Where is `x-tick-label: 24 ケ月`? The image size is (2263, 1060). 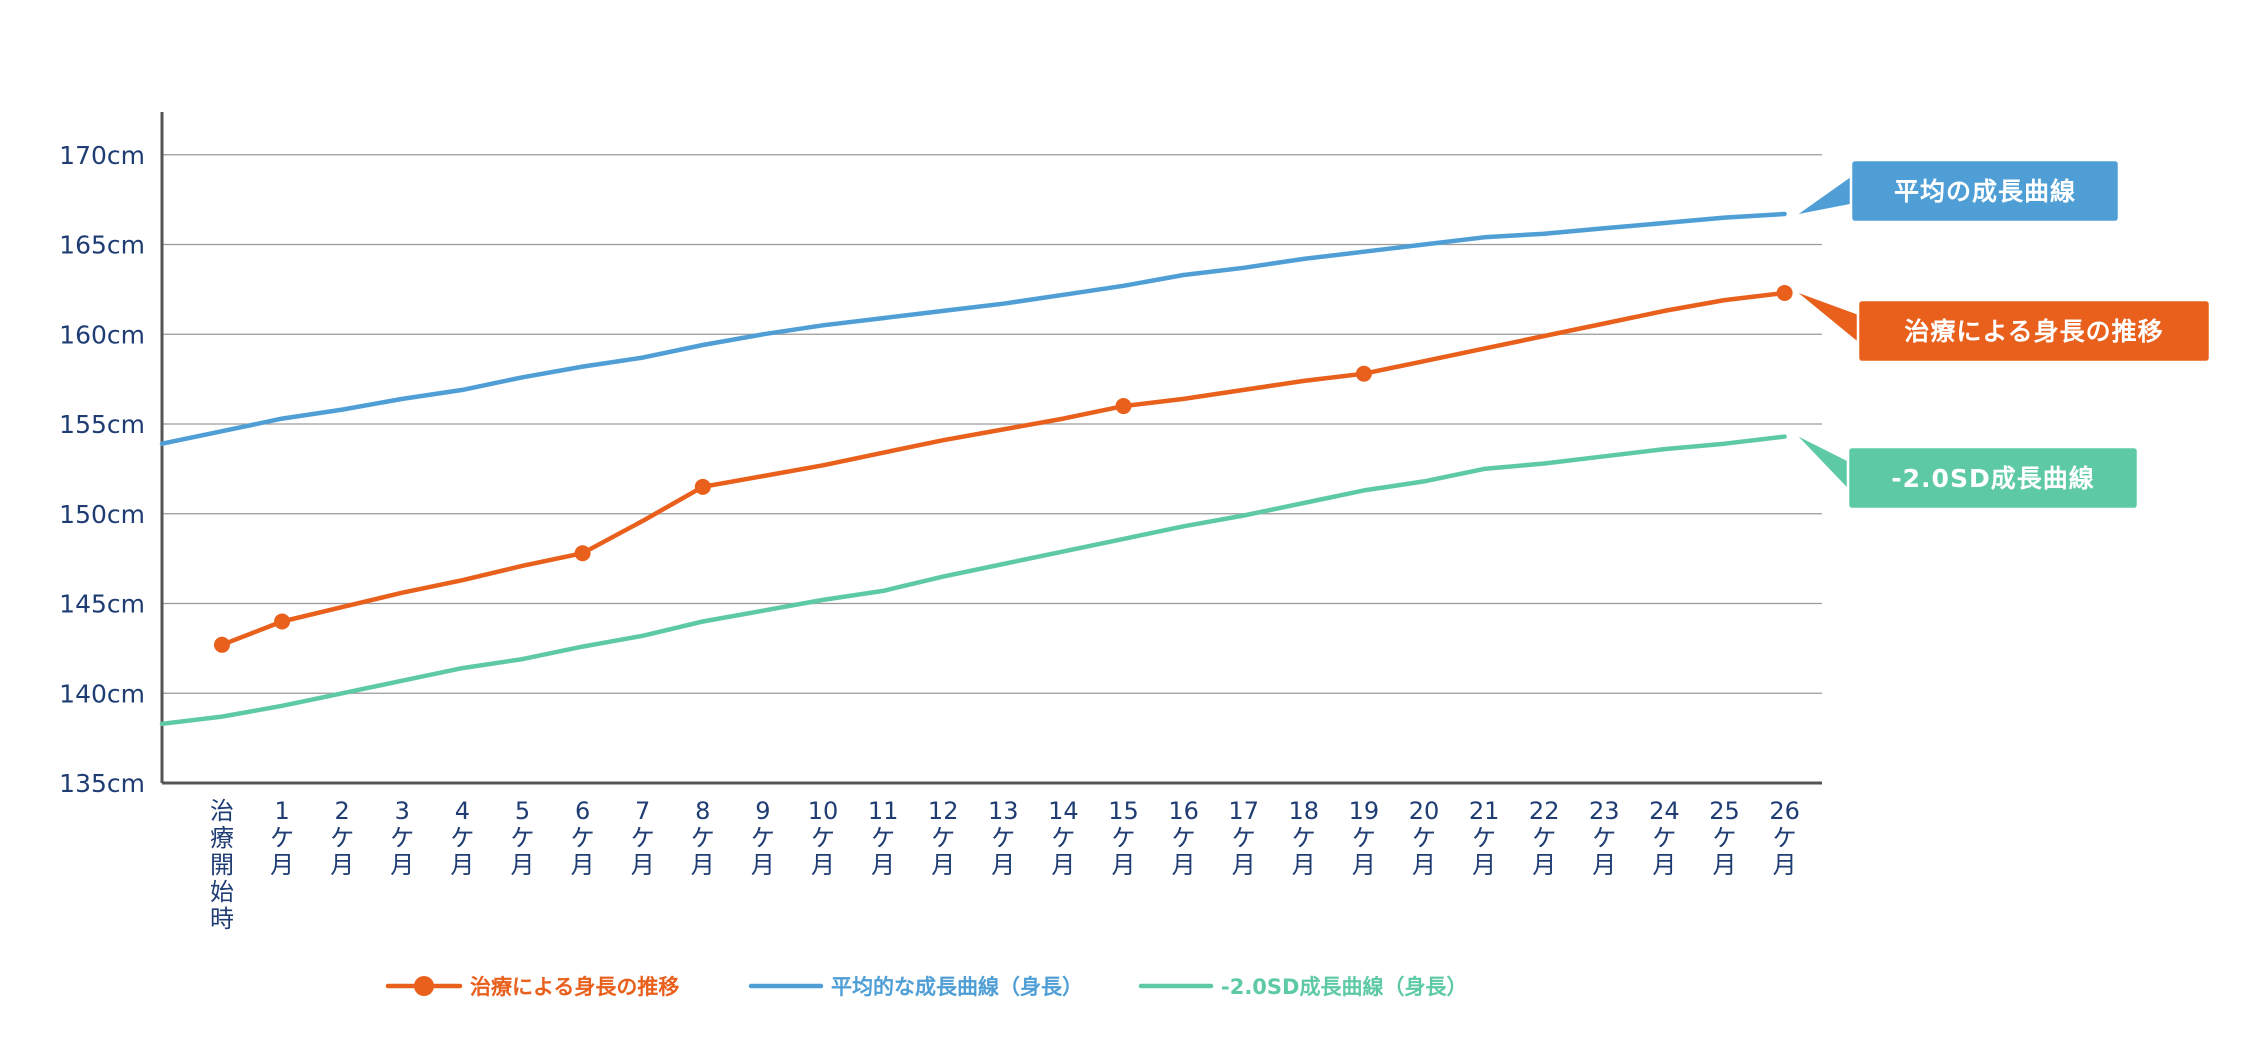 x-tick-label: 24 ケ月 is located at coordinates (1664, 838).